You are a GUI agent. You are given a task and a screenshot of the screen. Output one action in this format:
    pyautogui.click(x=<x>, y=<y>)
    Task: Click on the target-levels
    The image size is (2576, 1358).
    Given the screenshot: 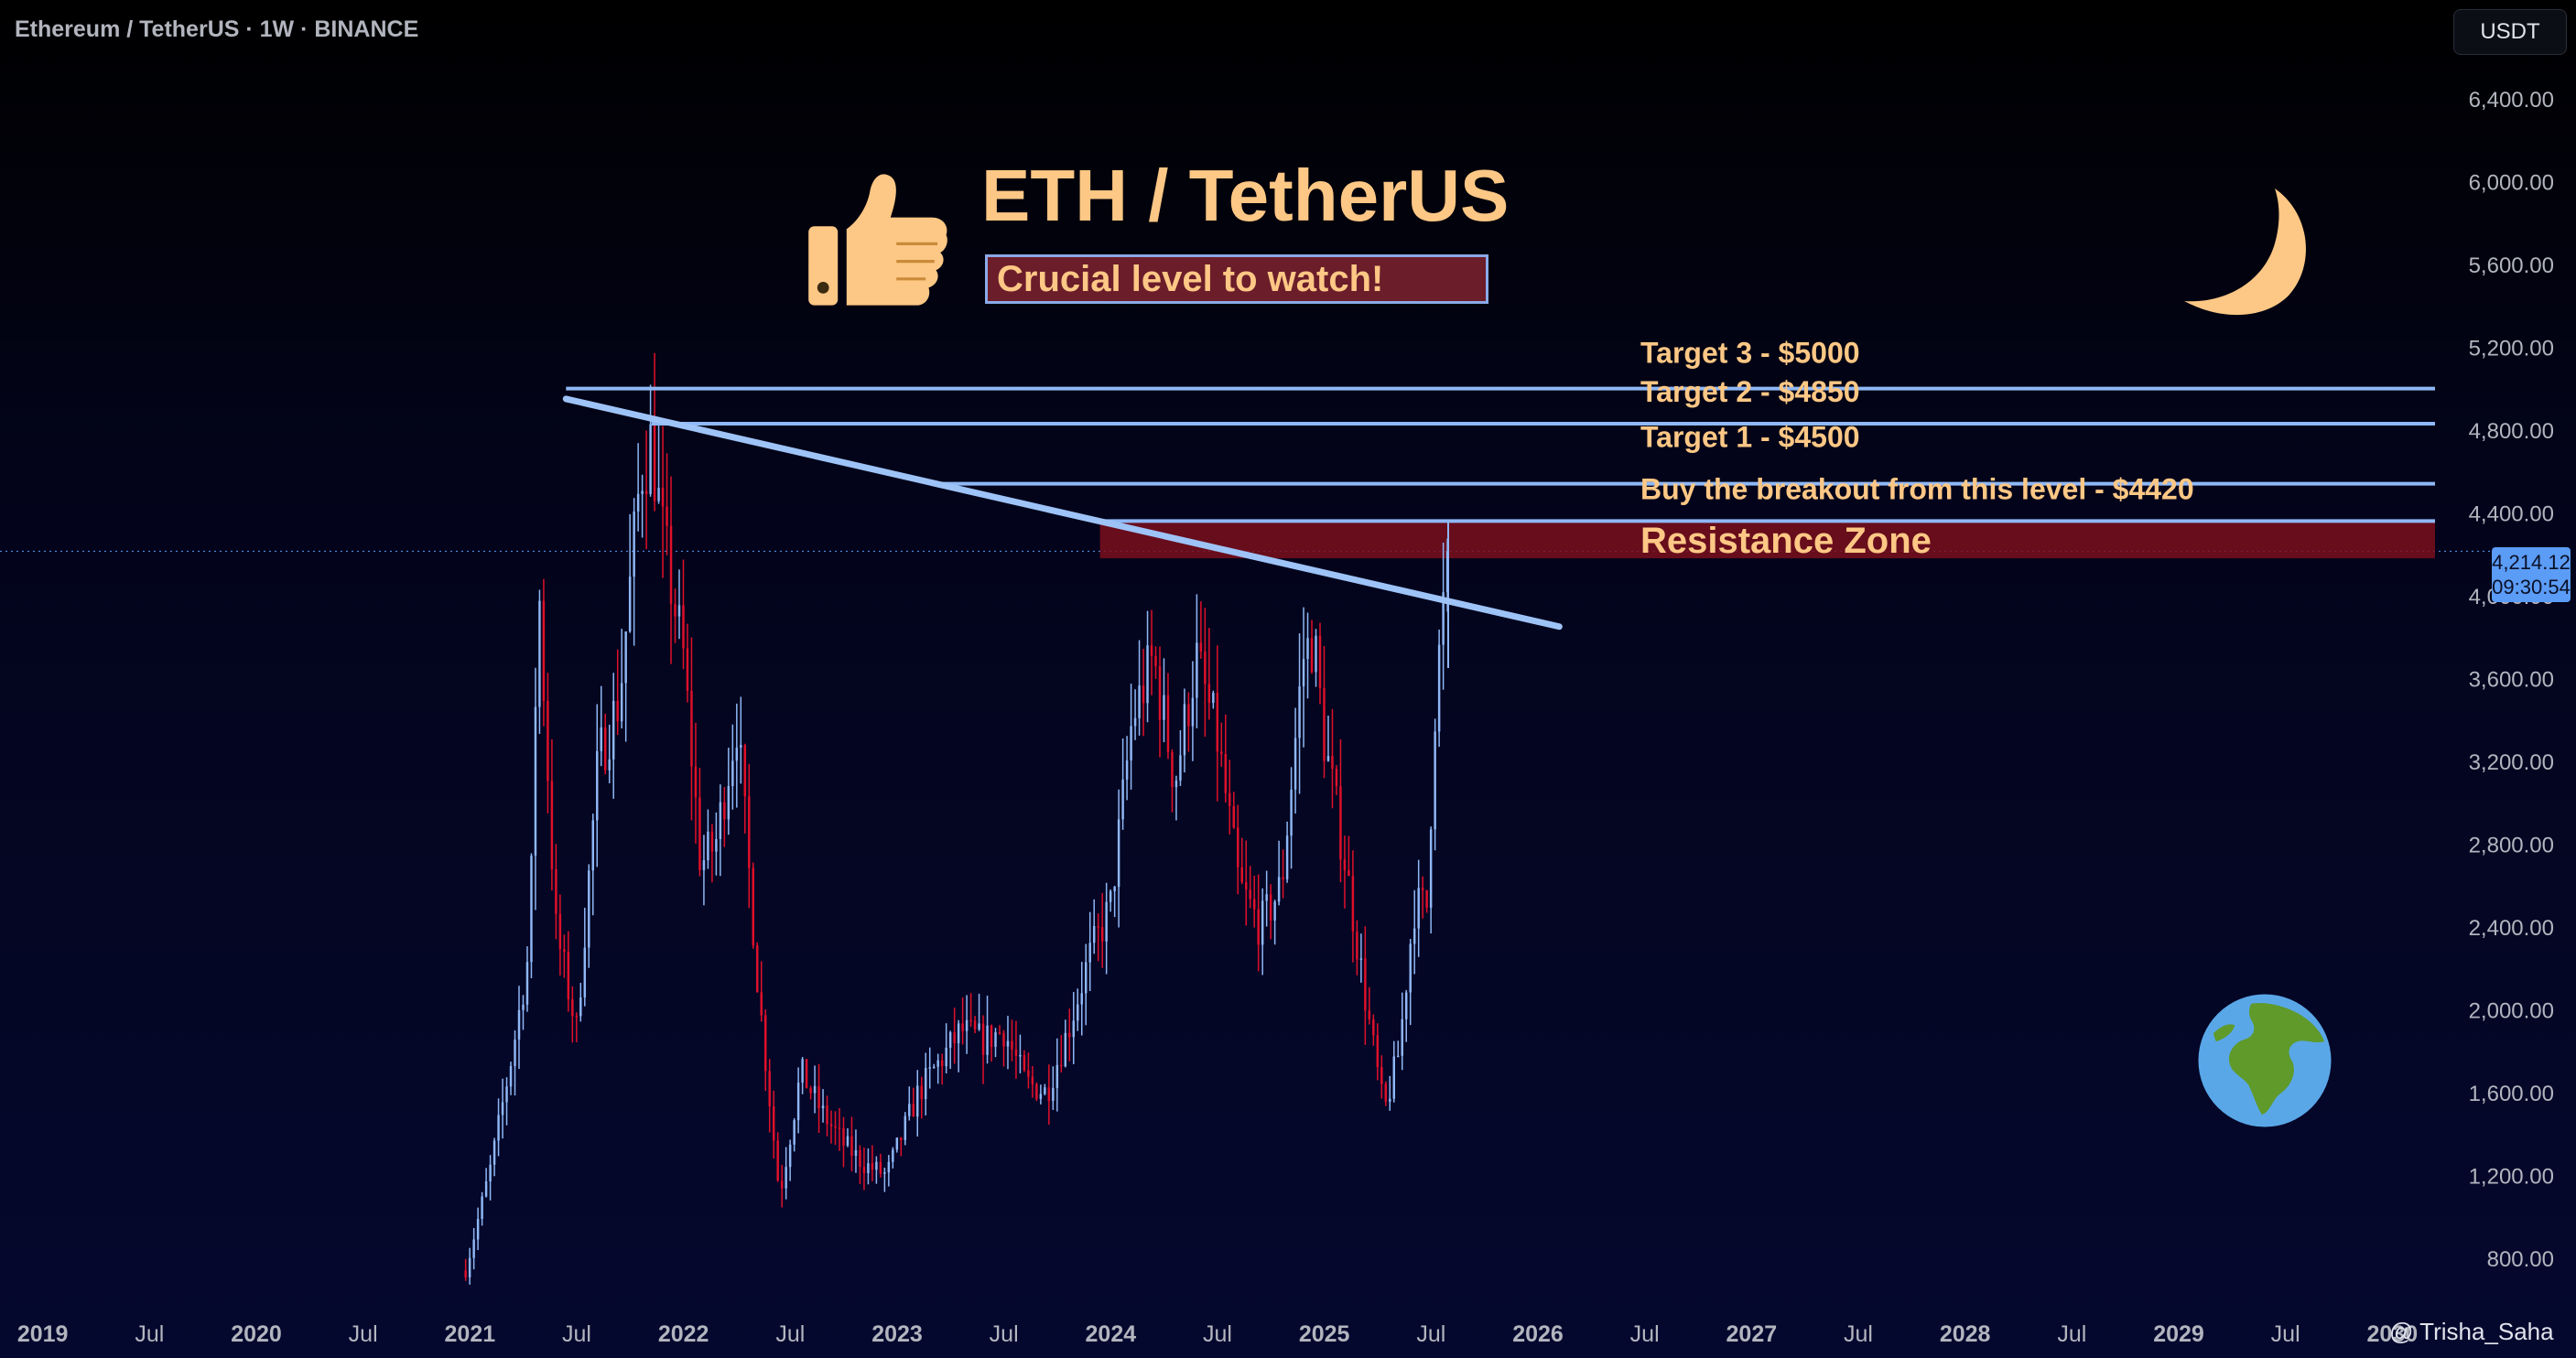 What is the action you would take?
    pyautogui.click(x=1501, y=454)
    